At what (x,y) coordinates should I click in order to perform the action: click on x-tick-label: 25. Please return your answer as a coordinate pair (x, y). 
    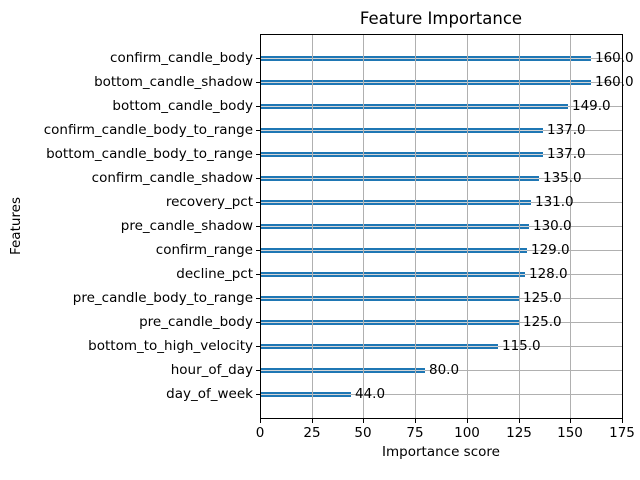
    Looking at the image, I should click on (312, 433).